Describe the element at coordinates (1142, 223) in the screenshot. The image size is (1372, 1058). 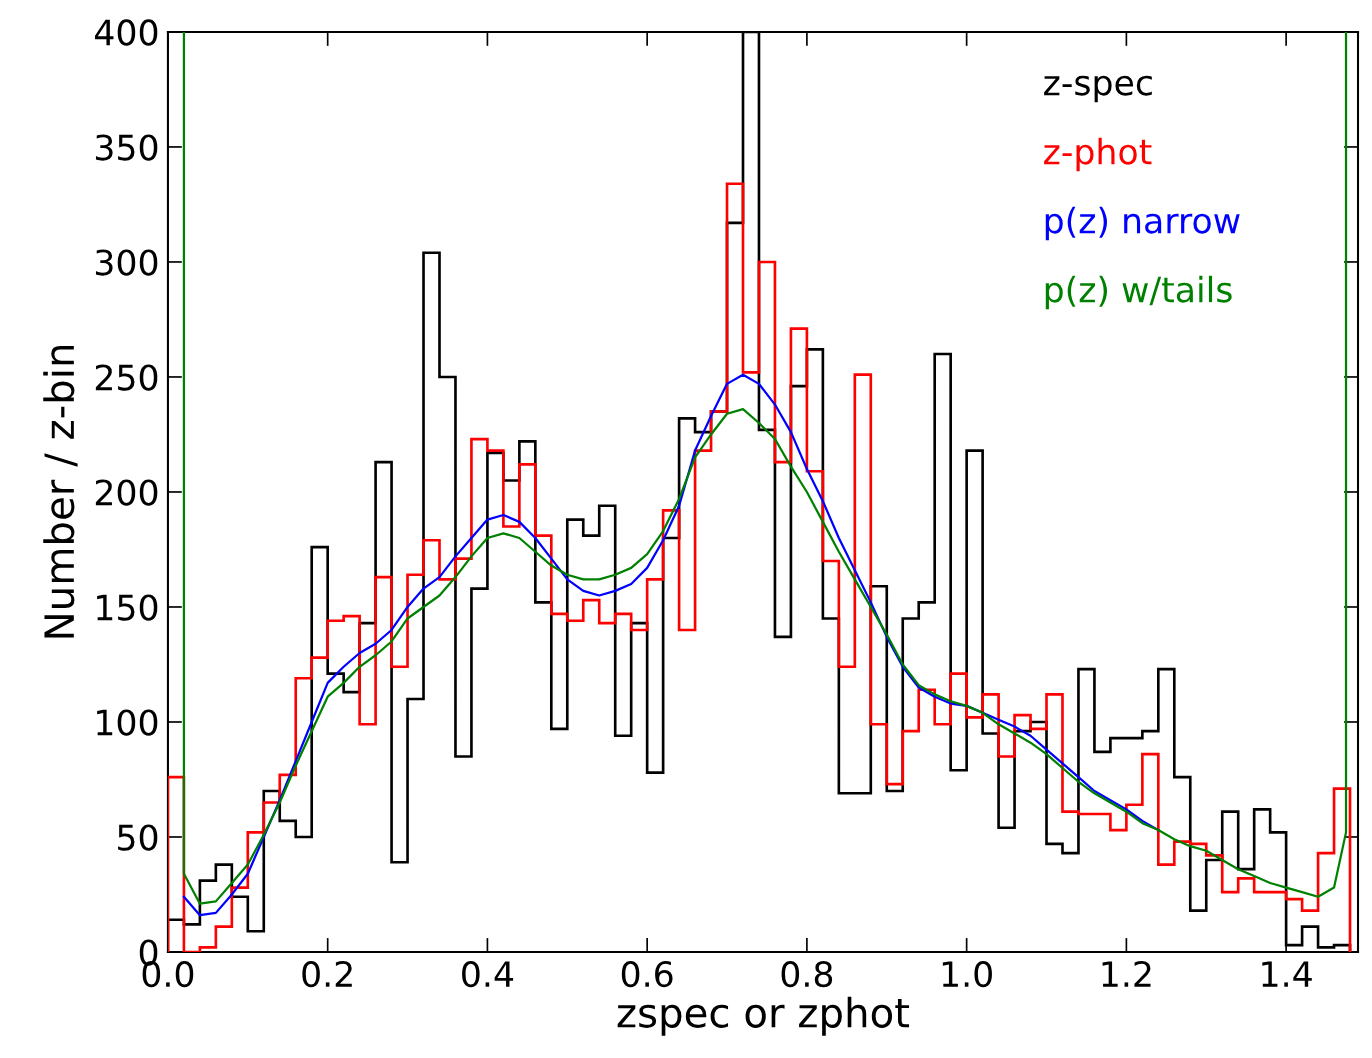
I see `text: p(z) narrow` at that location.